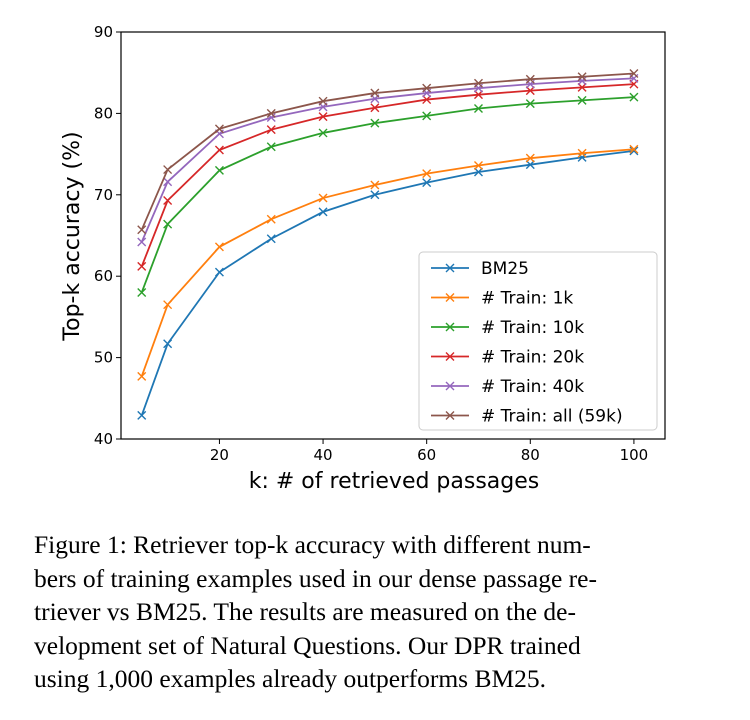  Describe the element at coordinates (103, 276) in the screenshot. I see `y-tick-label: 60` at that location.